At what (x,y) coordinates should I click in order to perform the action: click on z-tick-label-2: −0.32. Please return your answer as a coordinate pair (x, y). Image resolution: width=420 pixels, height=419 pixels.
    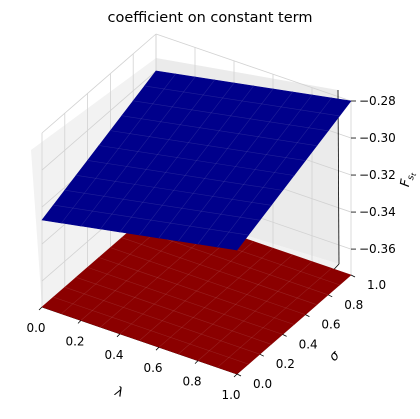
    Looking at the image, I should click on (377, 175).